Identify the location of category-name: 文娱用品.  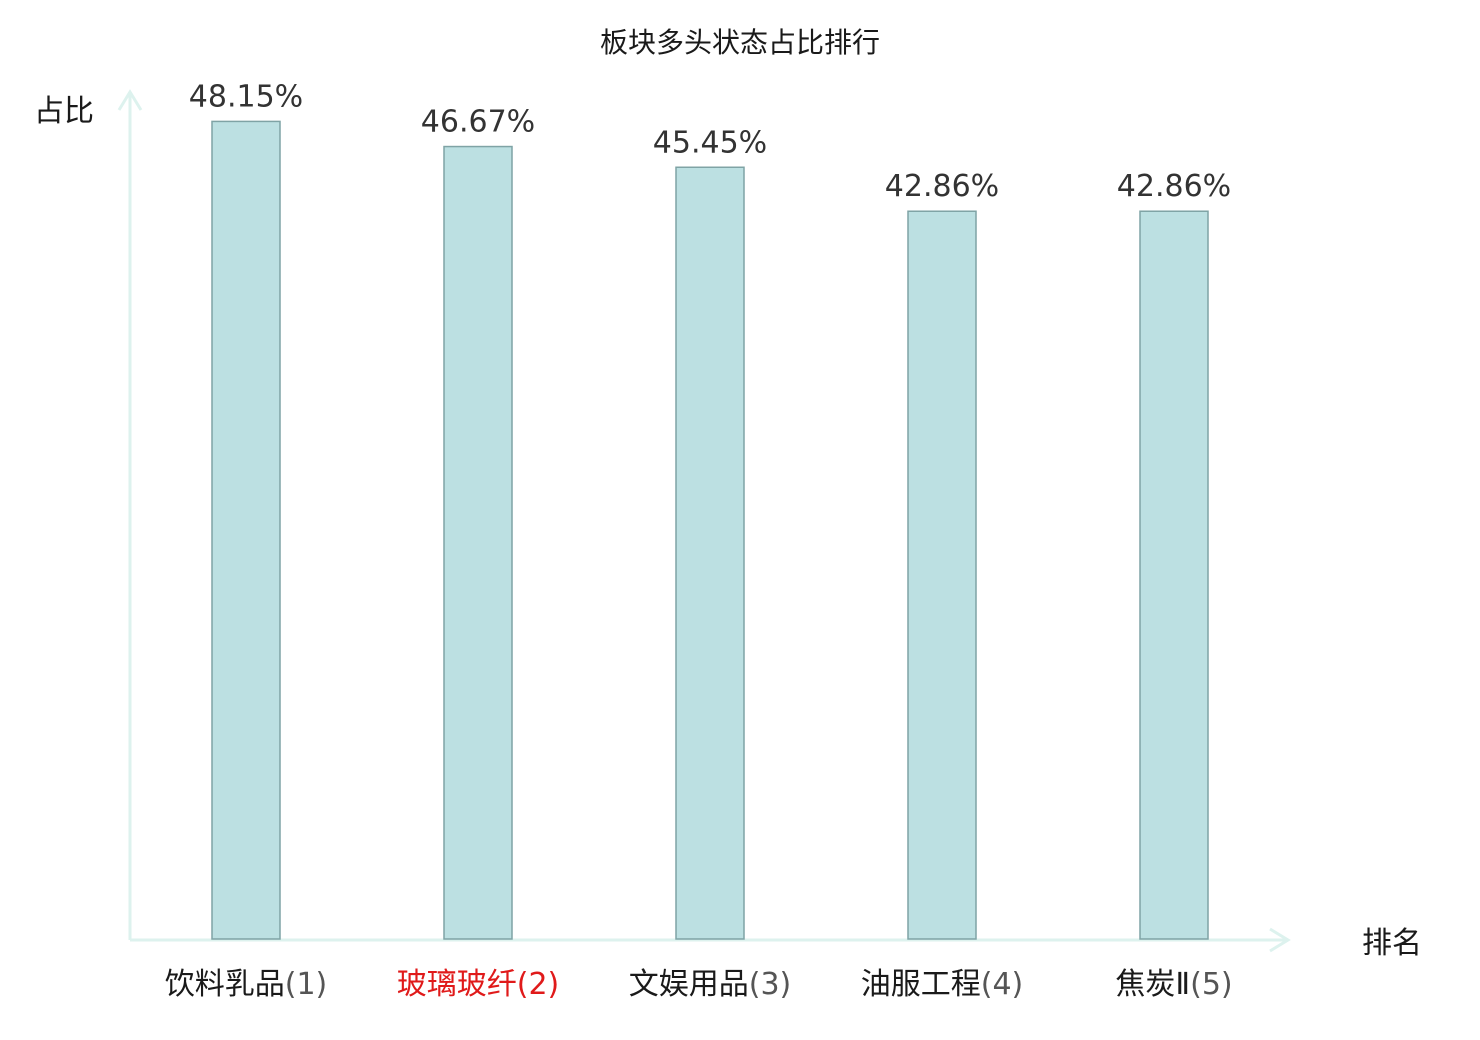
(689, 984).